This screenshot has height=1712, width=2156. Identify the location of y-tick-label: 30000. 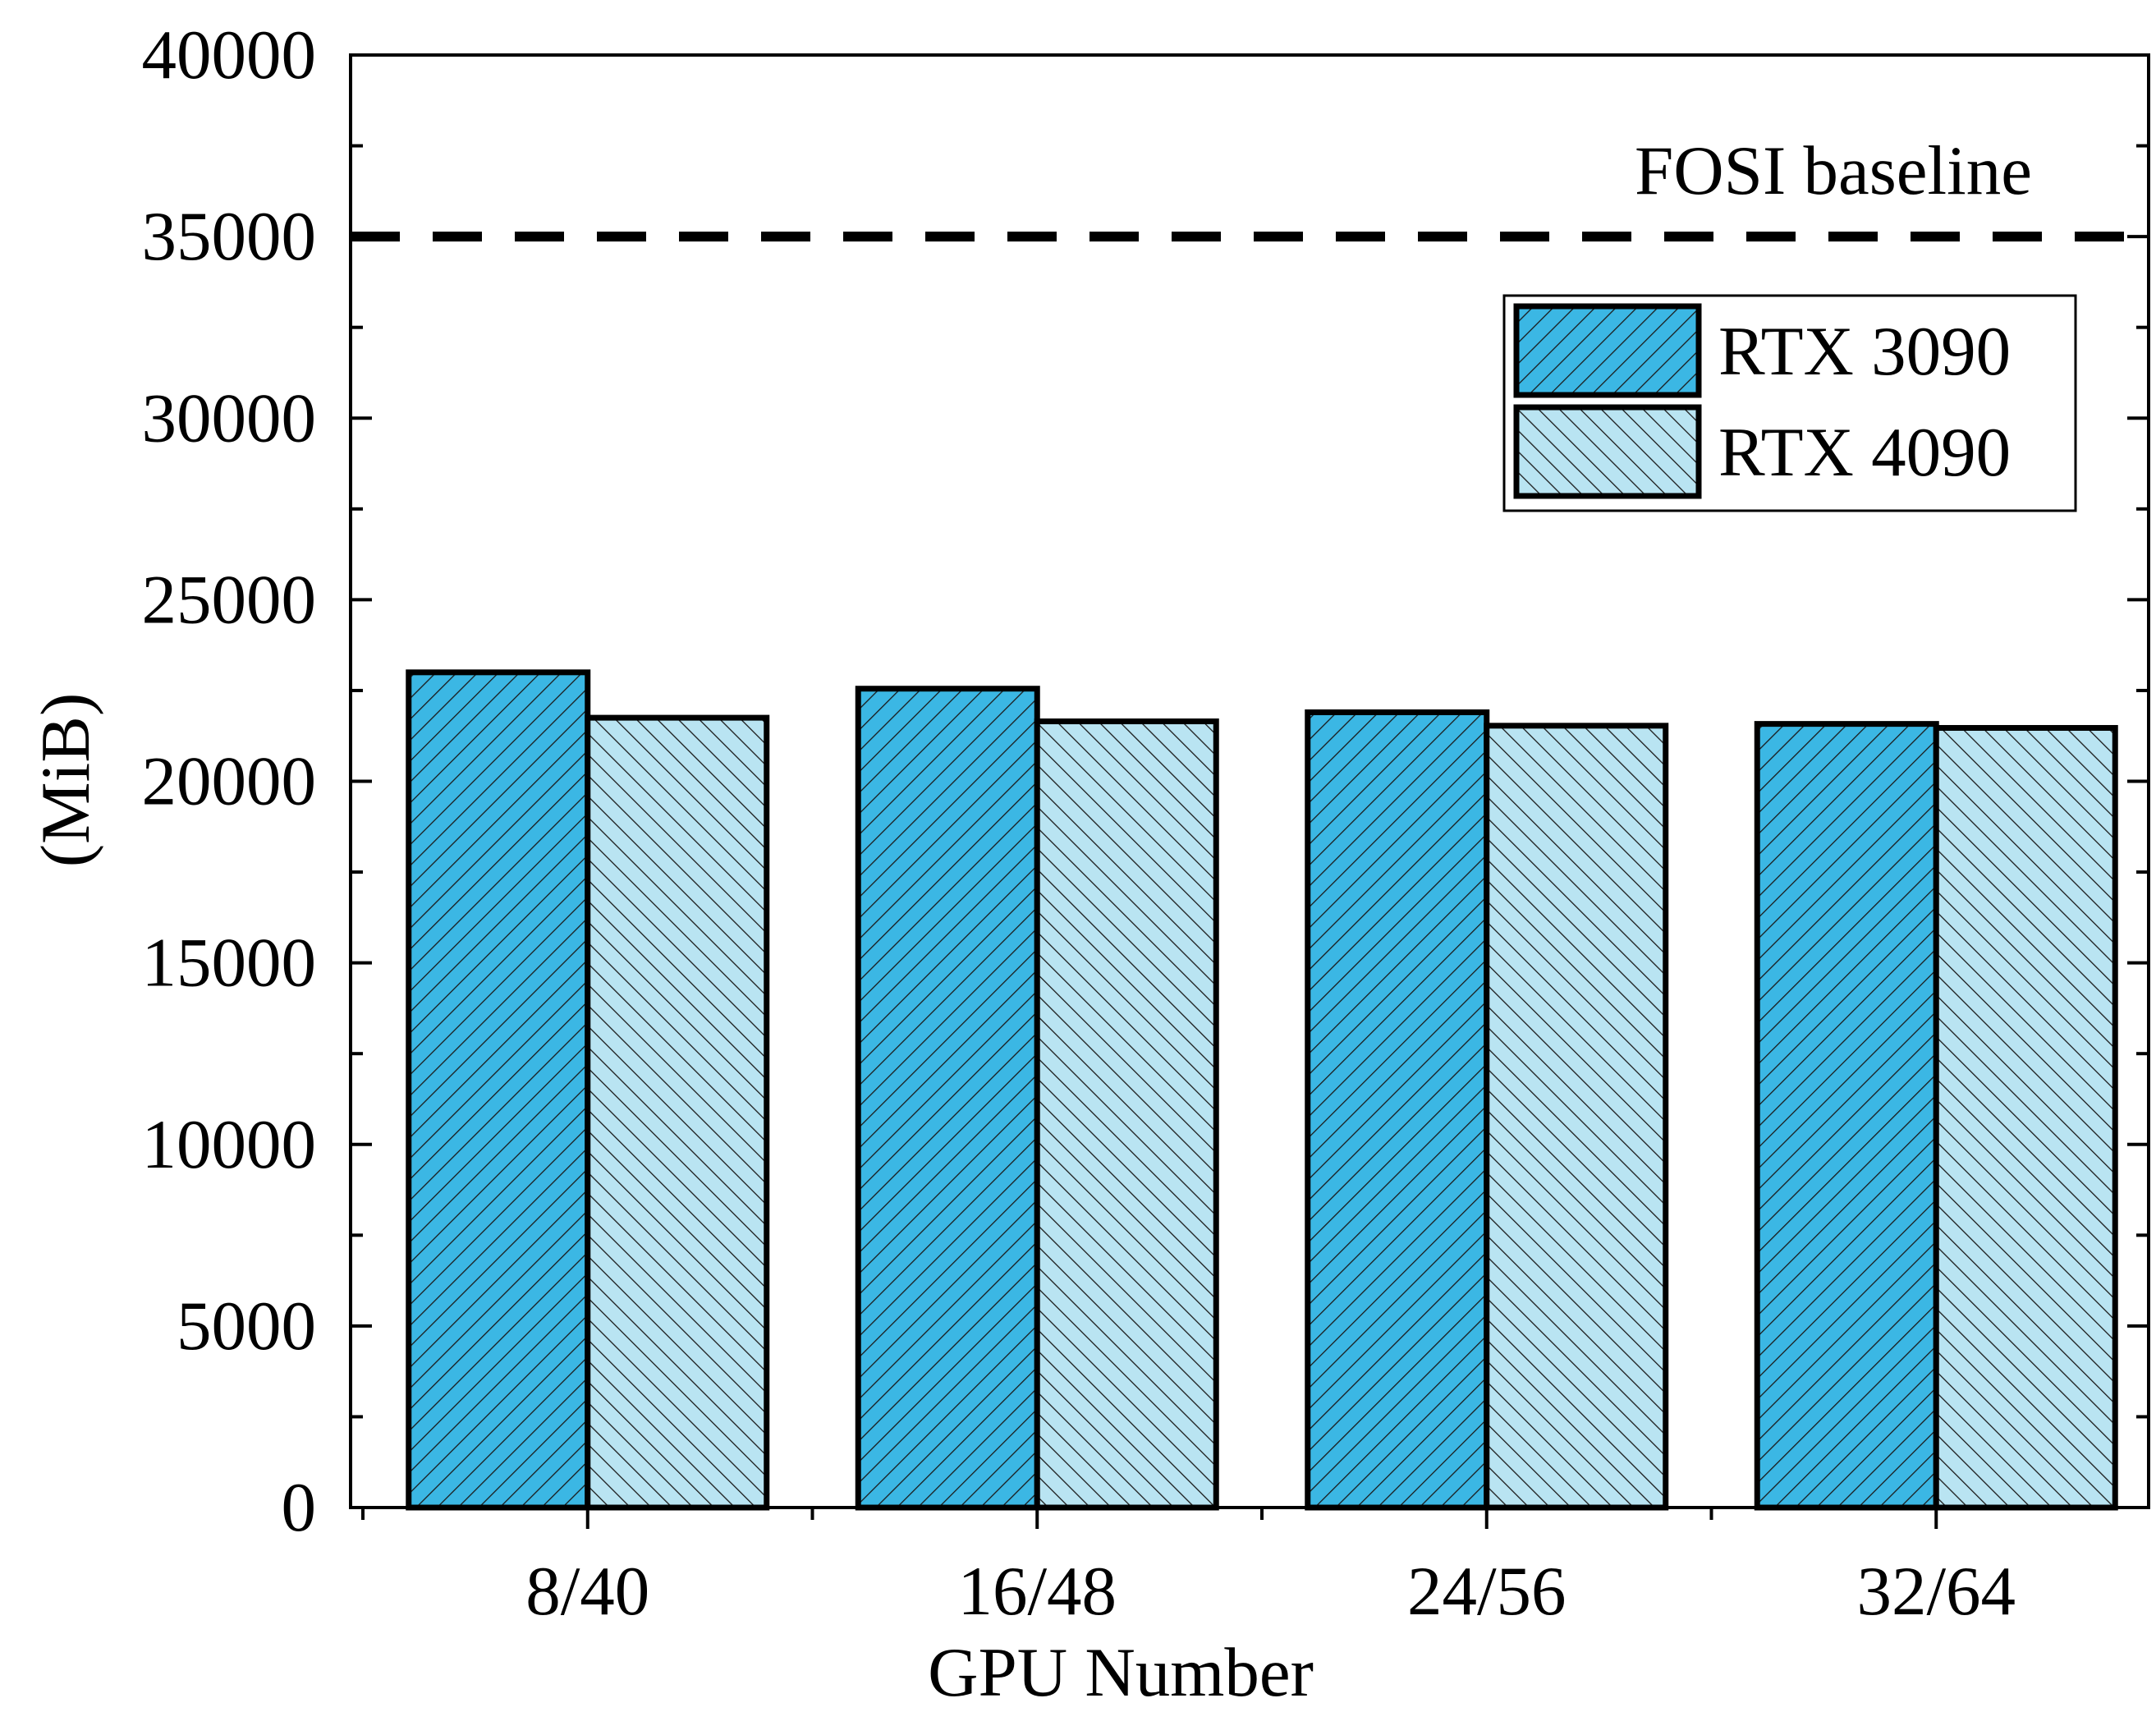
(229, 418).